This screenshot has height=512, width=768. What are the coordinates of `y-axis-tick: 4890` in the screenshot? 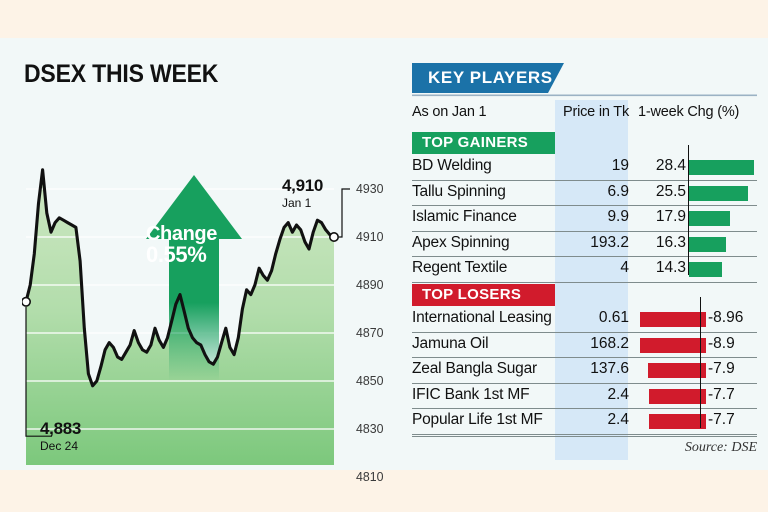 It's located at (370, 284).